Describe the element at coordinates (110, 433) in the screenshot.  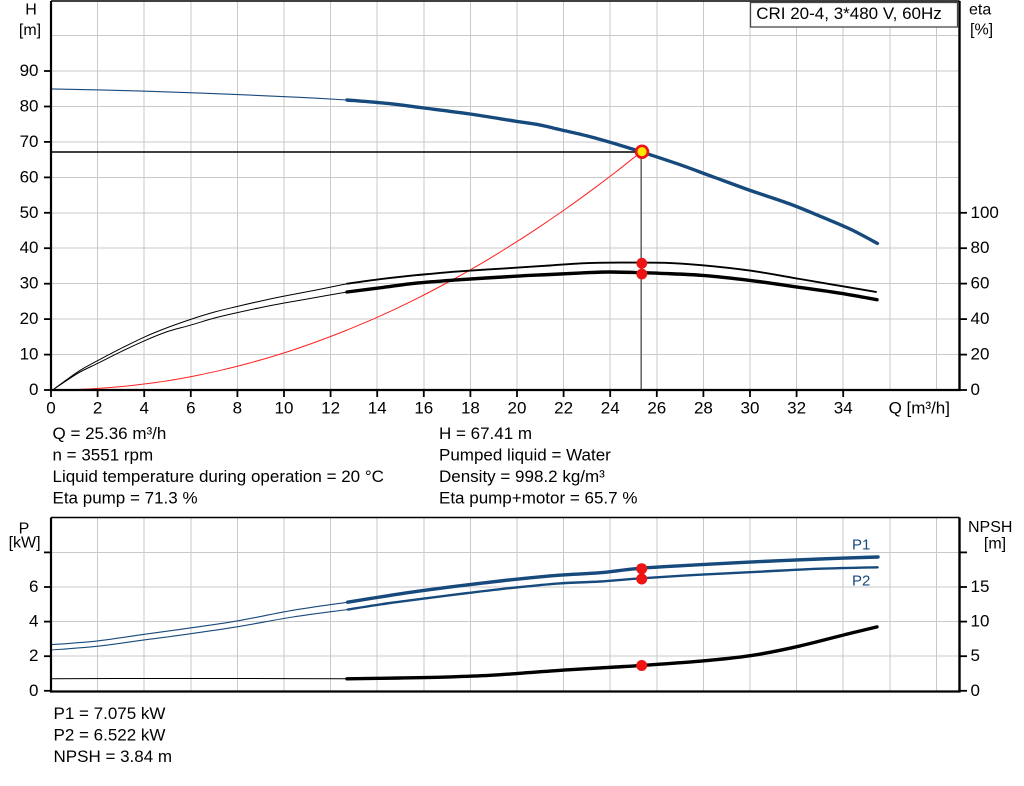
I see `svg-text: Q = 25.36 m³/h` at that location.